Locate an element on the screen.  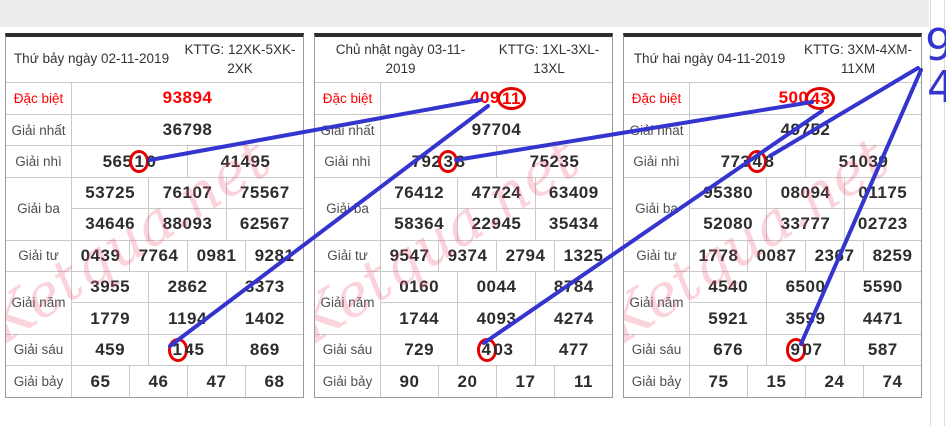
prize-value: 676 is located at coordinates (728, 349).